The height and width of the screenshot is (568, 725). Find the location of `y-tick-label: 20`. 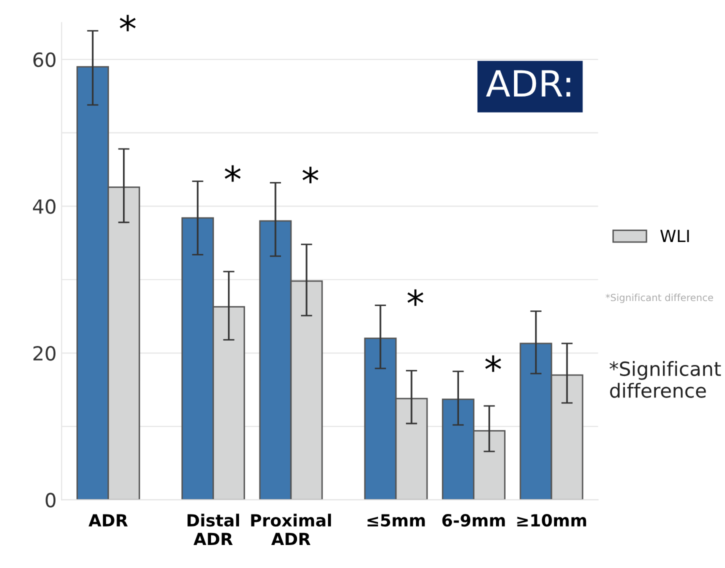

y-tick-label: 20 is located at coordinates (44, 353).